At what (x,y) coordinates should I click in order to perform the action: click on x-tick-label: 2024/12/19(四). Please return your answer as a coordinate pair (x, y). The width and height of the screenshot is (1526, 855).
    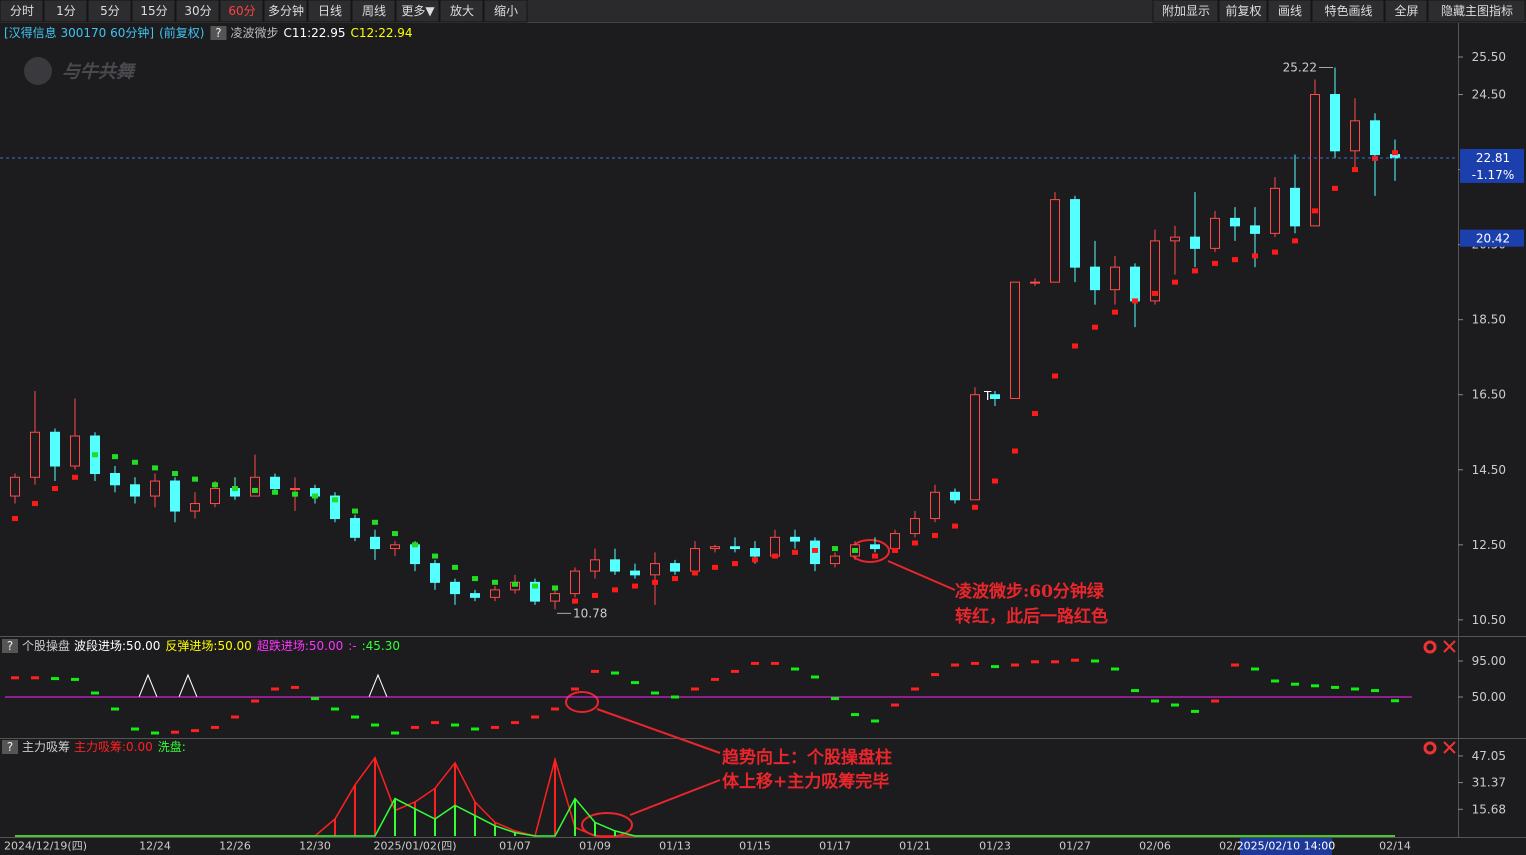
    Looking at the image, I should click on (45, 846).